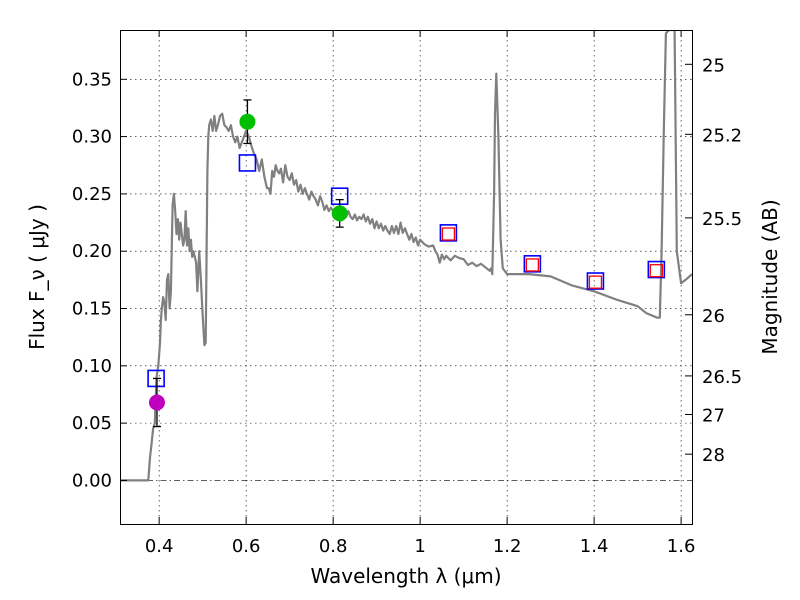 The height and width of the screenshot is (600, 800). I want to click on mag-tick-label: 26.5, so click(722, 377).